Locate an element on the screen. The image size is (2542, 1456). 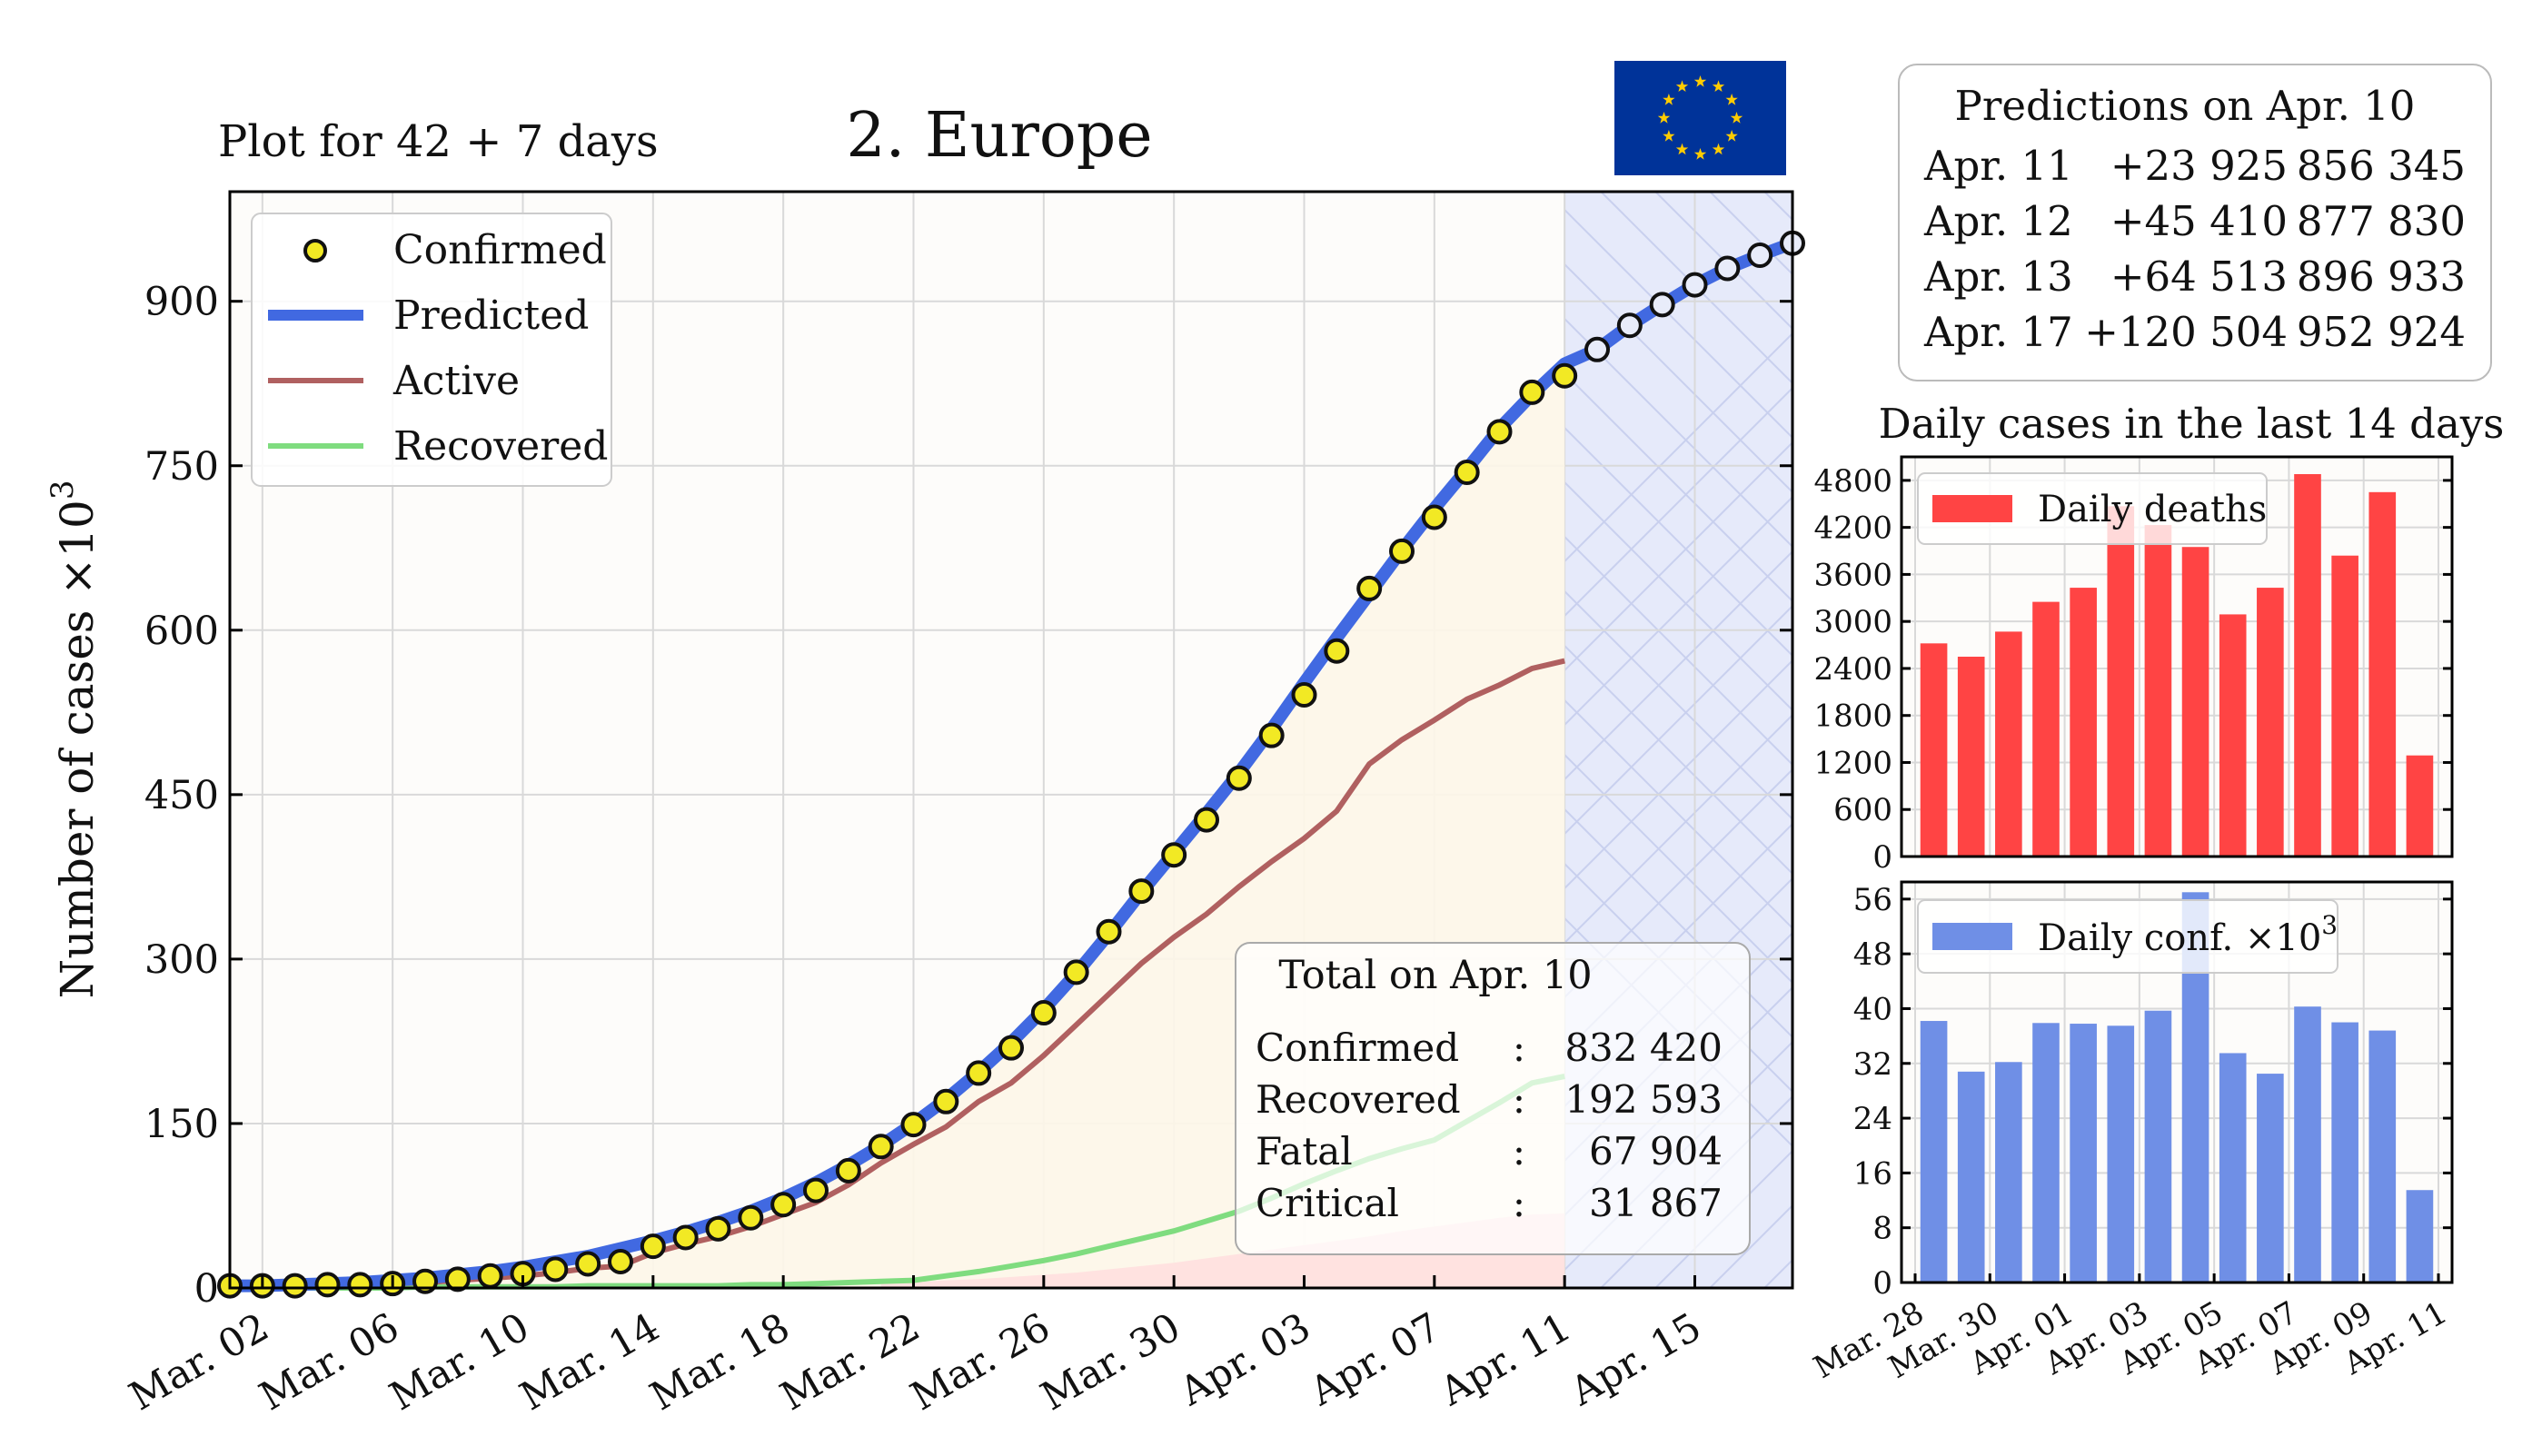
x-tick-label: Mar. 14 is located at coordinates (590, 1362).